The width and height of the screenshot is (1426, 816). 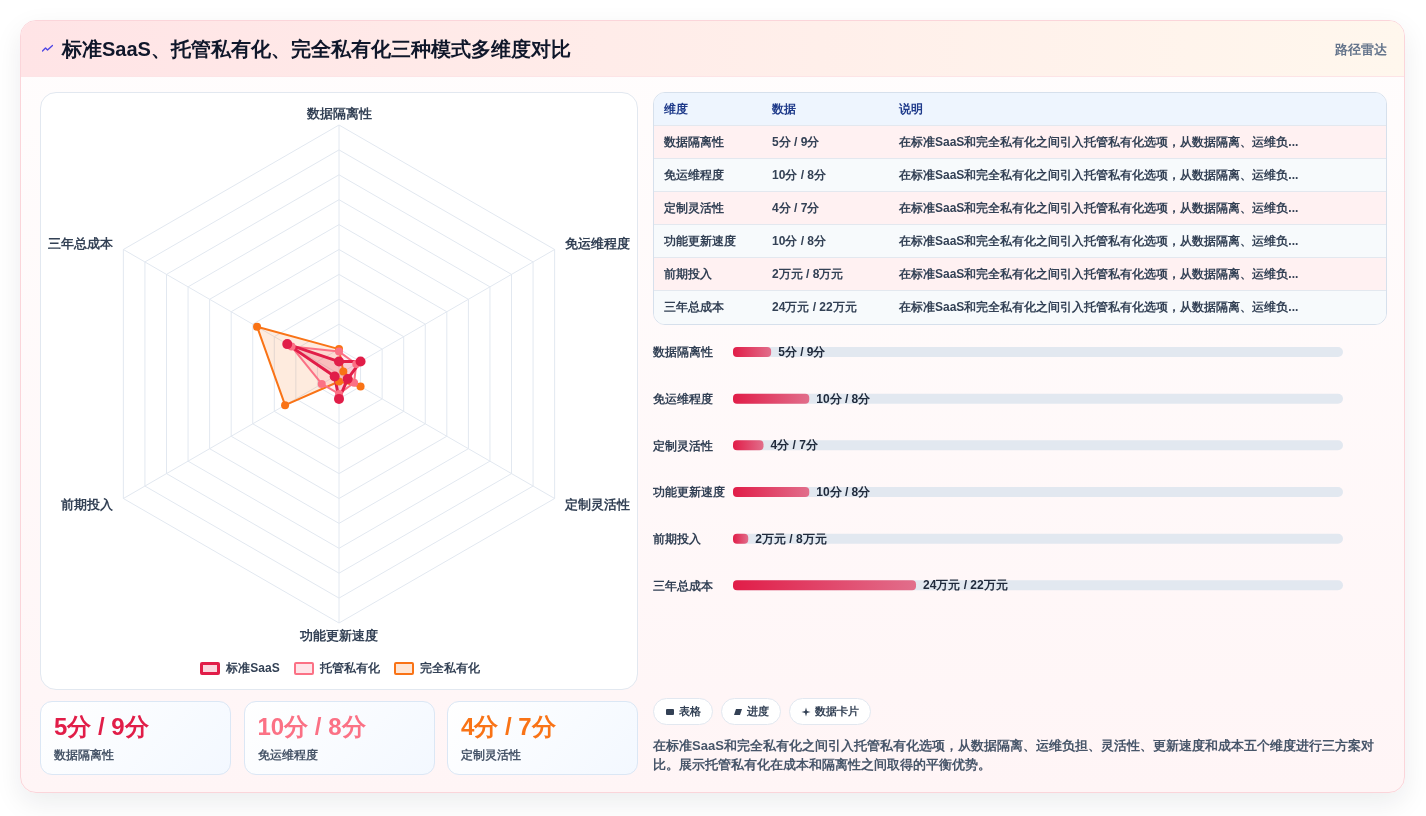 I want to click on data-label: 4分 / 7分, so click(x=794, y=445).